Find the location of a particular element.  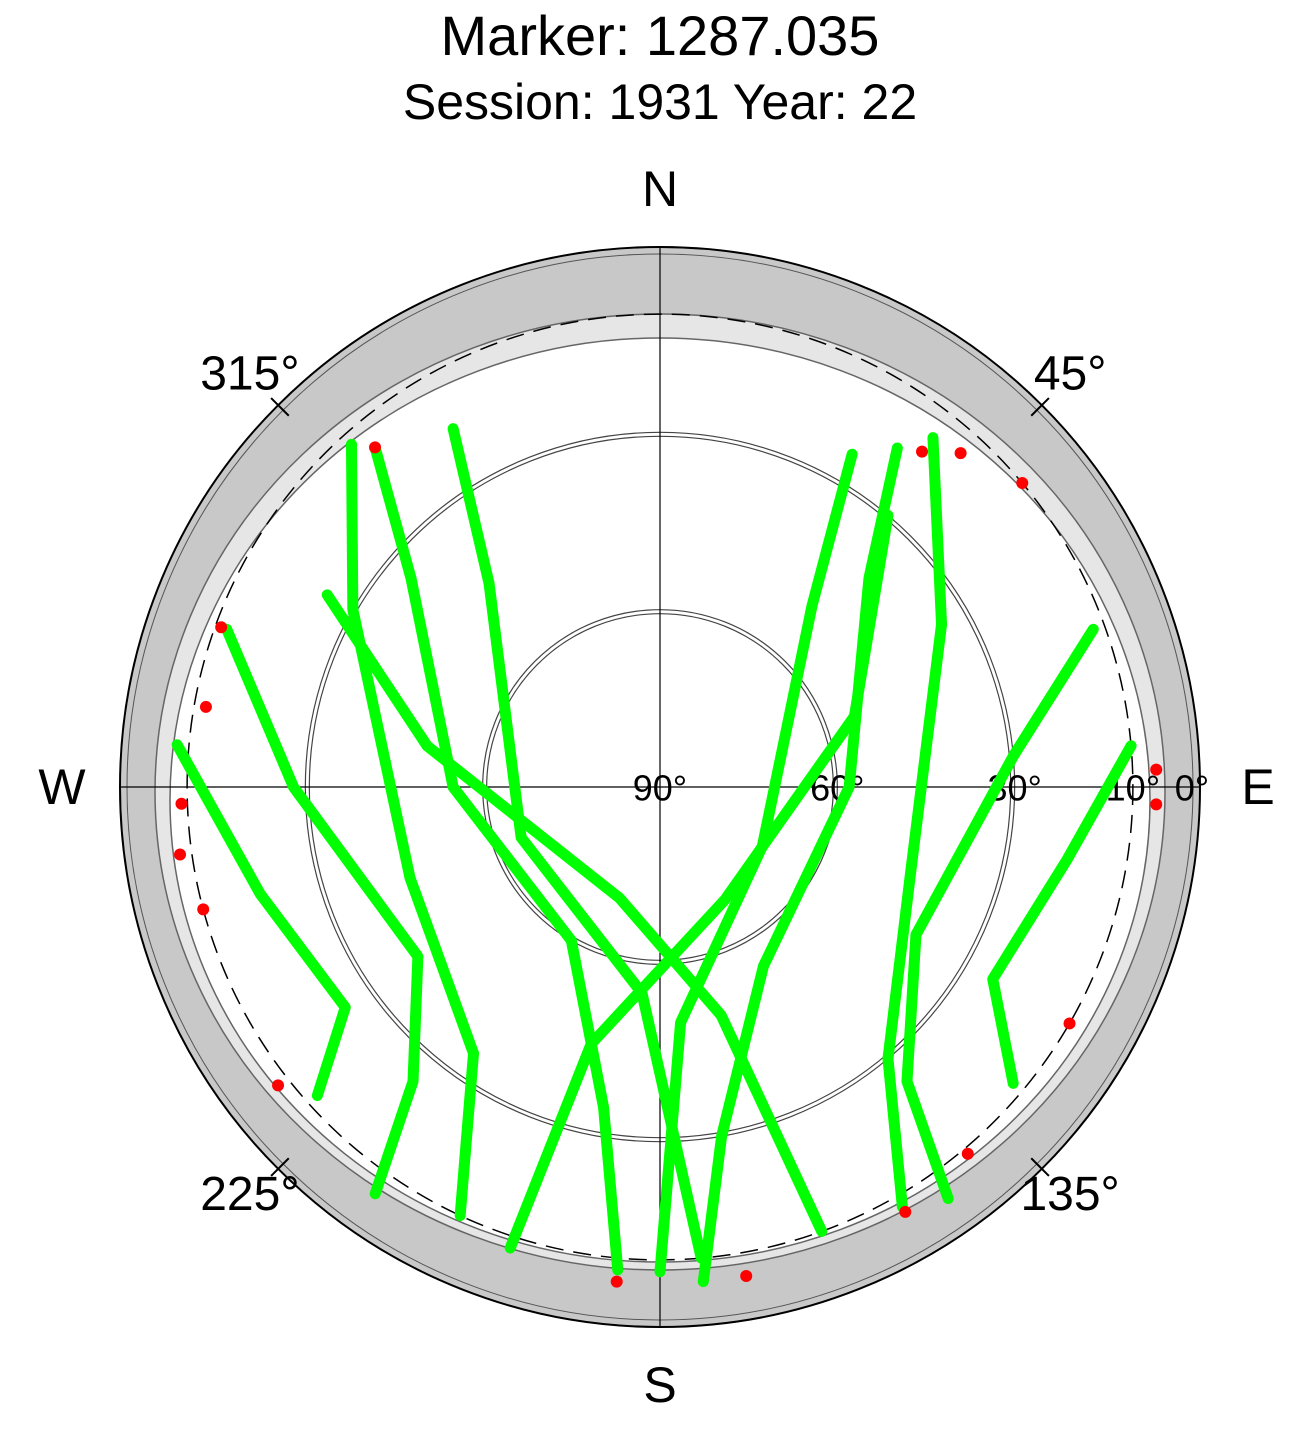

elevation-tick-label: 0° is located at coordinates (1192, 788).